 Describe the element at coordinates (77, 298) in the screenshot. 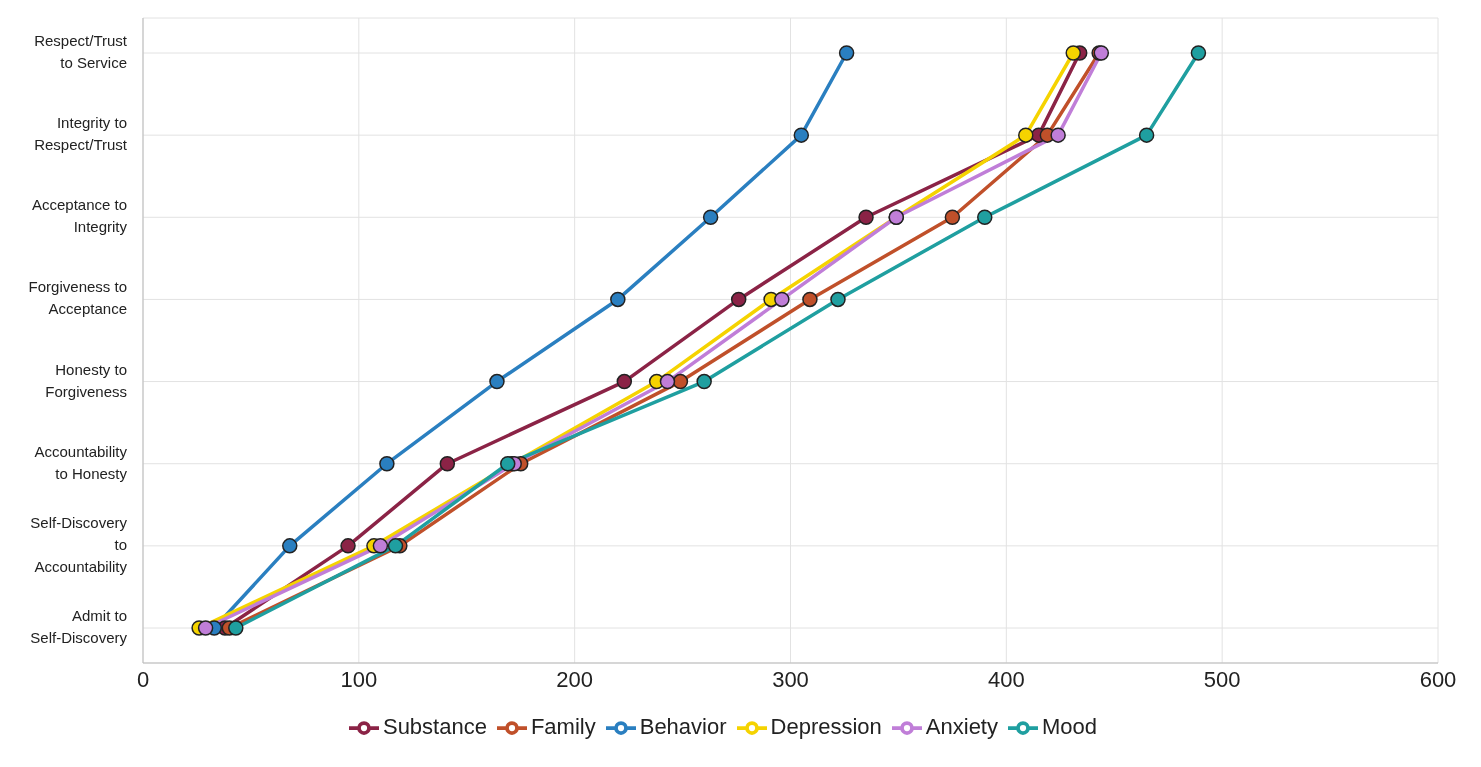

I see `y-tick-label: Forgiveness to Acceptance` at that location.